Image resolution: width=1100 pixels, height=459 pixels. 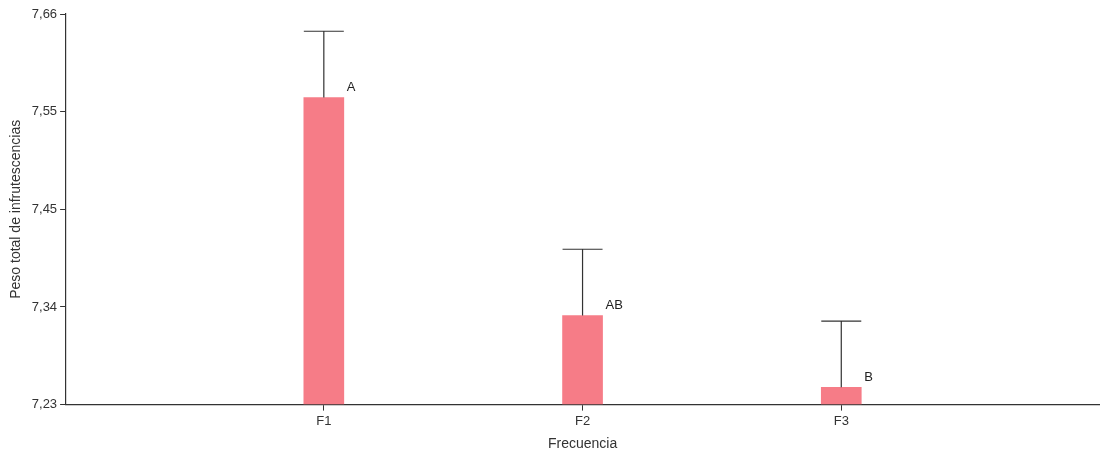 What do you see at coordinates (841, 420) in the screenshot?
I see `x-tick-label: F3` at bounding box center [841, 420].